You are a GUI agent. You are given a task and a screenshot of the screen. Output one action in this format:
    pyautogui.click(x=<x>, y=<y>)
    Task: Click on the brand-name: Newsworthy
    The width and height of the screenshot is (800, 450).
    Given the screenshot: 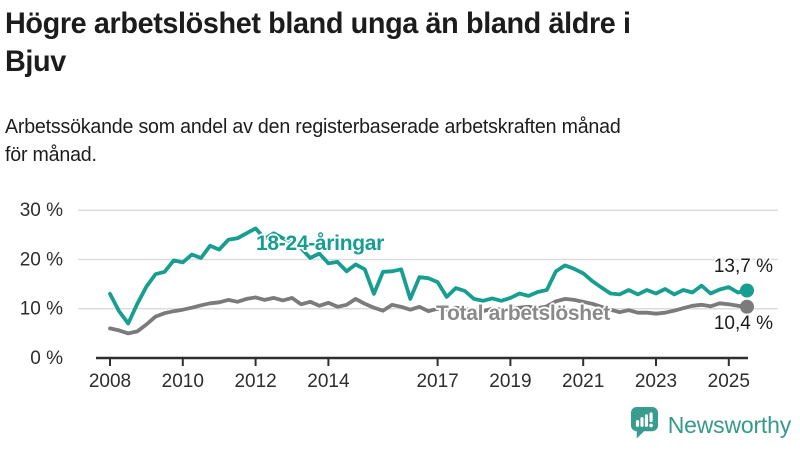 What is the action you would take?
    pyautogui.click(x=729, y=424)
    